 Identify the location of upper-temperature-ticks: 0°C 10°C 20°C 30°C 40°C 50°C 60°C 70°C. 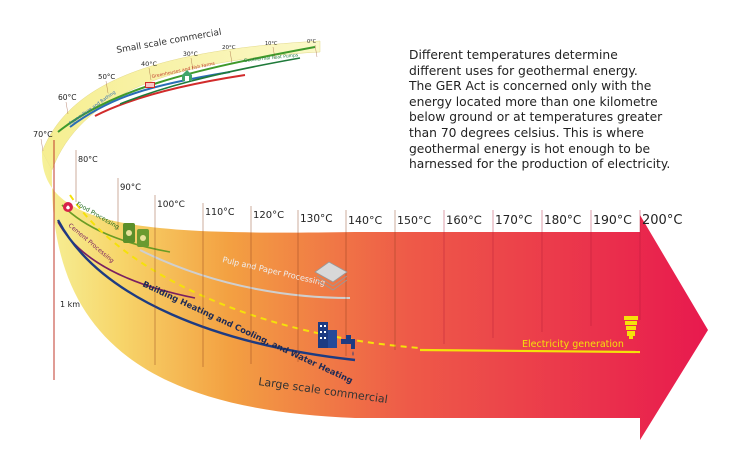
(175, 95).